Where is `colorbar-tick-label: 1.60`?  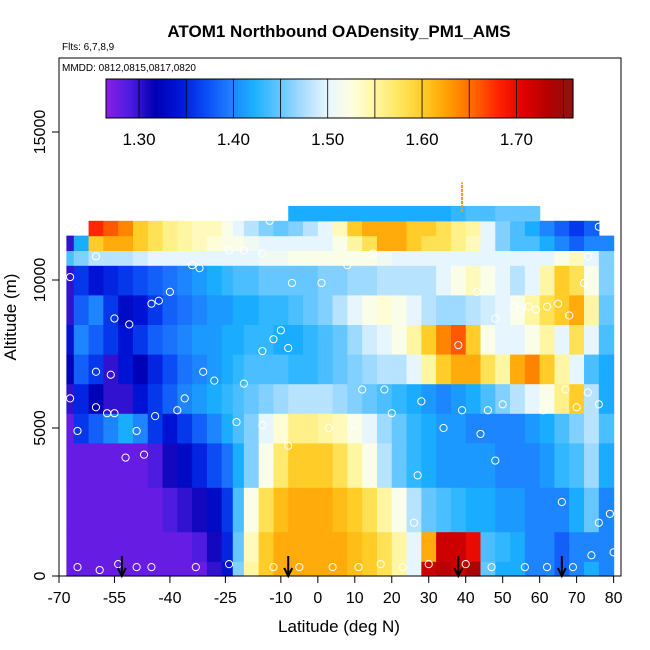 colorbar-tick-label: 1.60 is located at coordinates (422, 139).